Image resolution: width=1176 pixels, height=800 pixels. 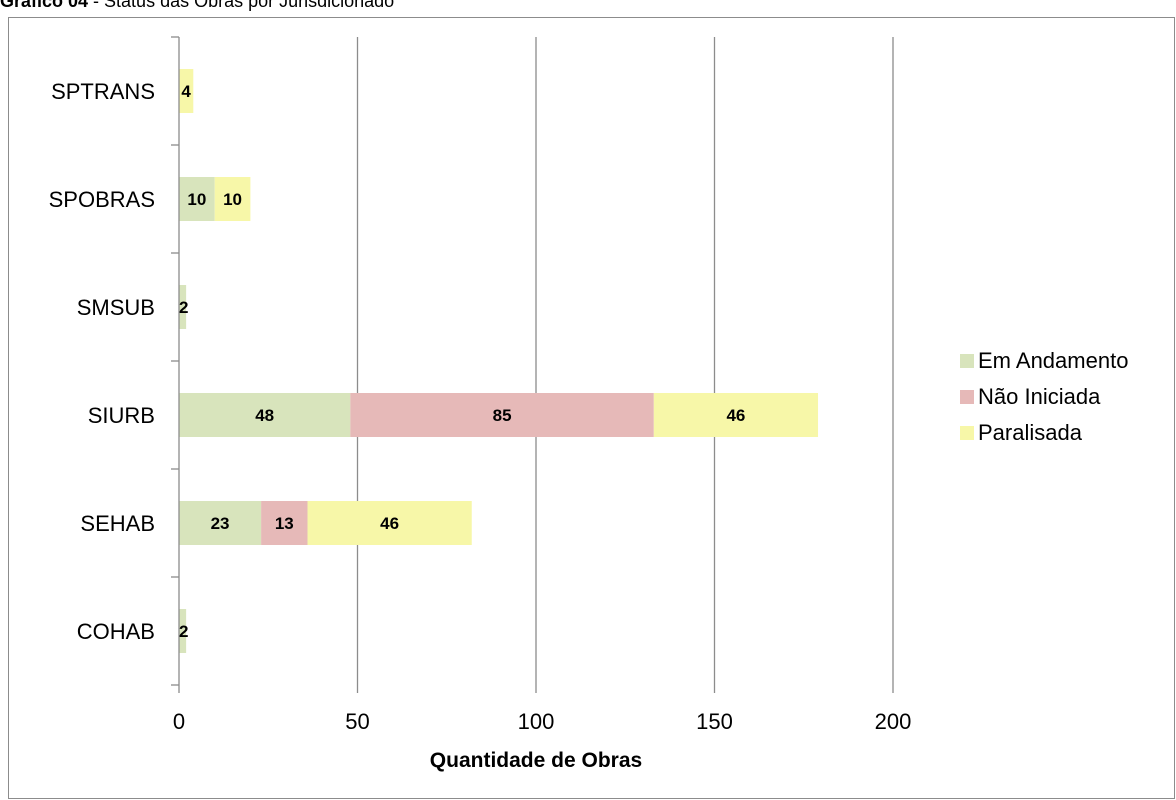 What do you see at coordinates (103, 91) in the screenshot?
I see `category-label-sptrans: SPTRANS` at bounding box center [103, 91].